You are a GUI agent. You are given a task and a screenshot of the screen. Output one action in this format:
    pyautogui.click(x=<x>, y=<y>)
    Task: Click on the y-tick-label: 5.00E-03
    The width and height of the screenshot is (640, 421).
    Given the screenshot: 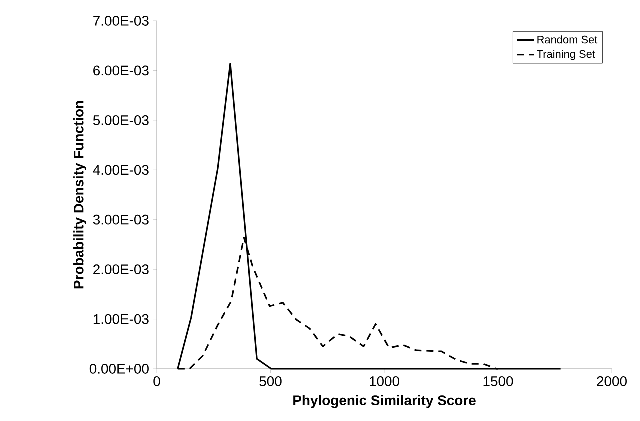 What is the action you would take?
    pyautogui.click(x=121, y=120)
    